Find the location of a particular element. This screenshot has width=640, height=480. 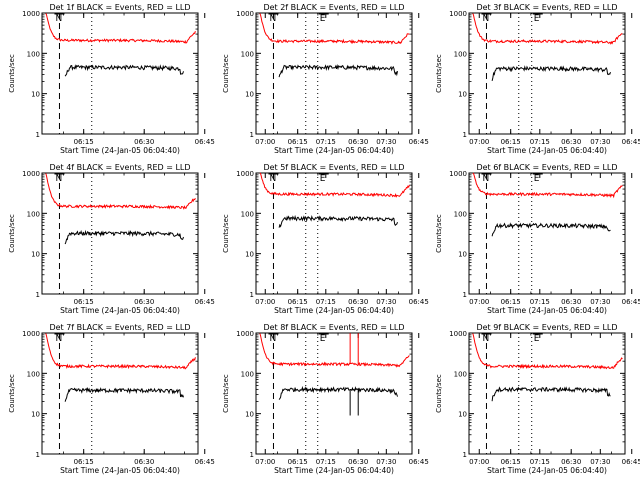

panel-title: Det 4f BLACK = Events, RED = LLD is located at coordinates (119, 167).